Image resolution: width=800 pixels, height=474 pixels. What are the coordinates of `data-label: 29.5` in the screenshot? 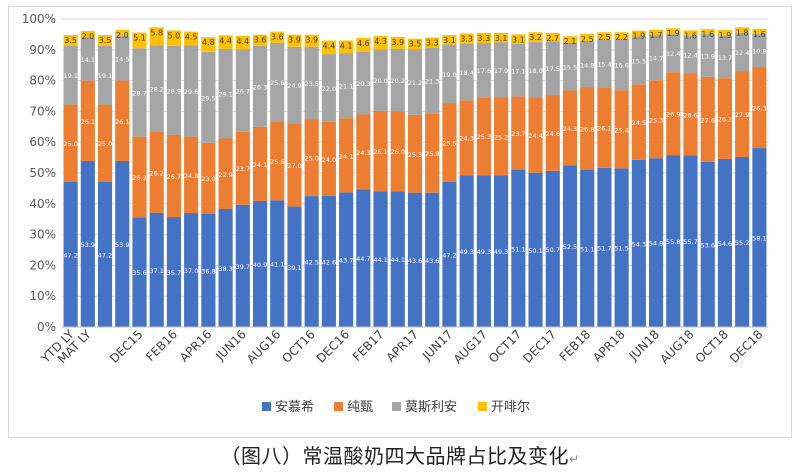 It's located at (208, 98).